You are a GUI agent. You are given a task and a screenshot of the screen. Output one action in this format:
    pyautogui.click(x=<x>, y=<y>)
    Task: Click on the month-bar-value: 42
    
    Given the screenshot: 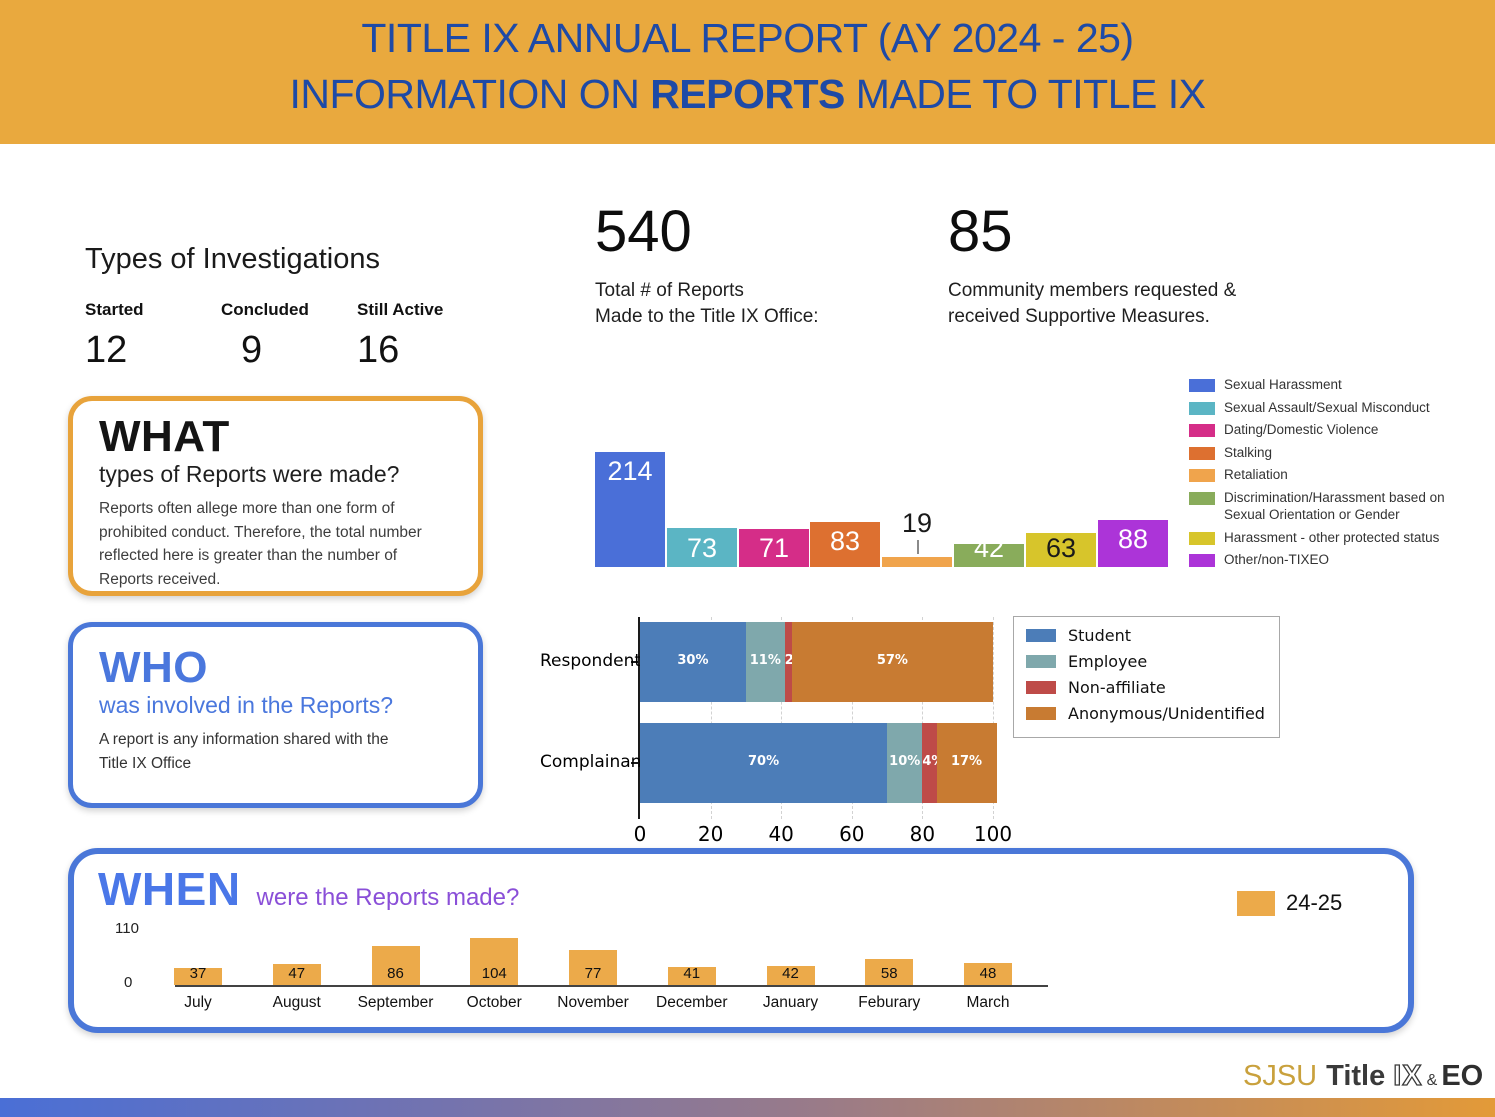 What is the action you would take?
    pyautogui.click(x=790, y=973)
    